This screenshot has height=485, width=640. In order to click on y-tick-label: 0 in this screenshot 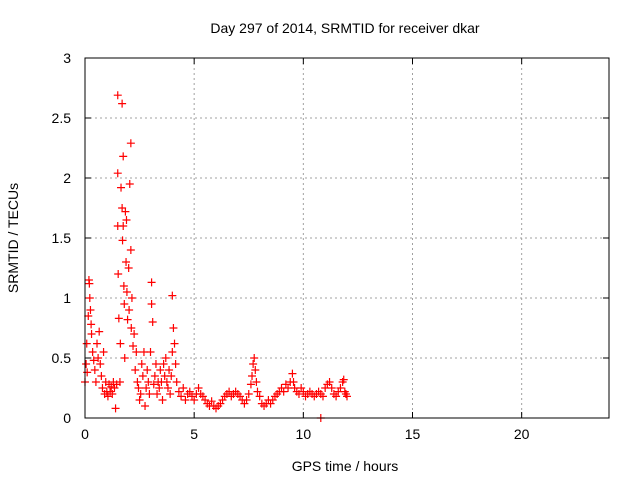, I will do `click(67, 418)`.